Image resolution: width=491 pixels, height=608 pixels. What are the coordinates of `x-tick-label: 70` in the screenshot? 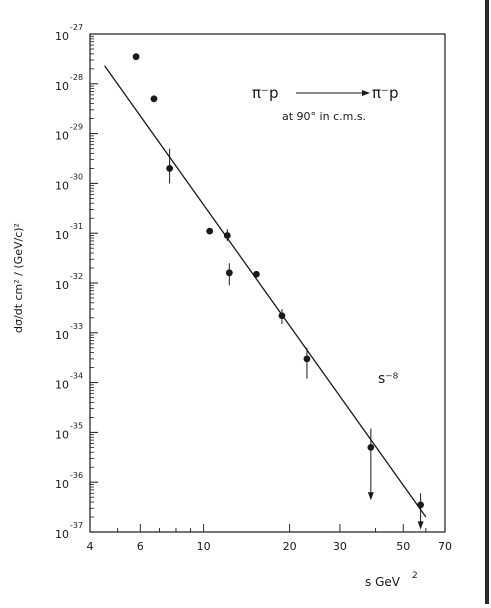 It's located at (445, 546).